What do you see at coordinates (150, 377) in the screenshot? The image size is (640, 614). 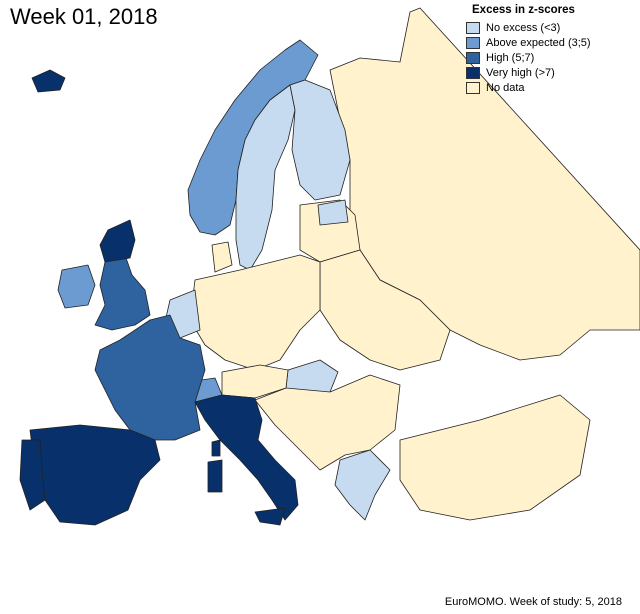 I see `region-france` at bounding box center [150, 377].